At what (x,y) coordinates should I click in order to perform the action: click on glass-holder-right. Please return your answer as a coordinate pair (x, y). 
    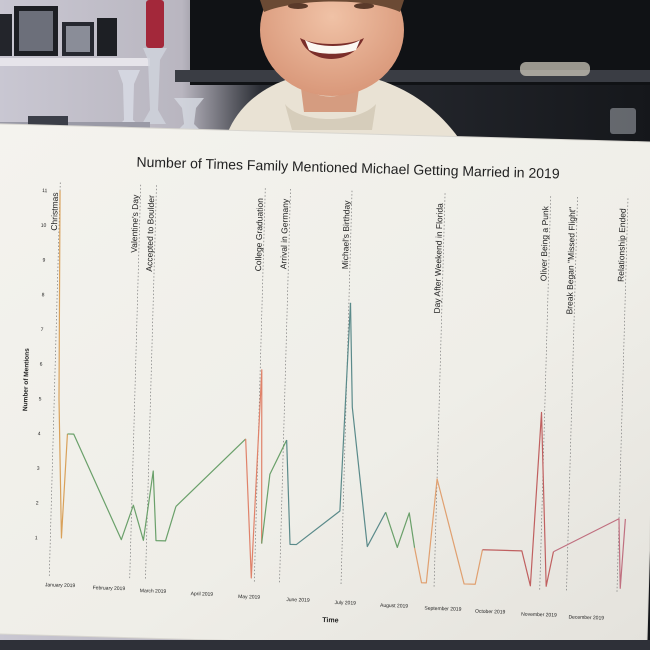
    Looking at the image, I should click on (189, 114).